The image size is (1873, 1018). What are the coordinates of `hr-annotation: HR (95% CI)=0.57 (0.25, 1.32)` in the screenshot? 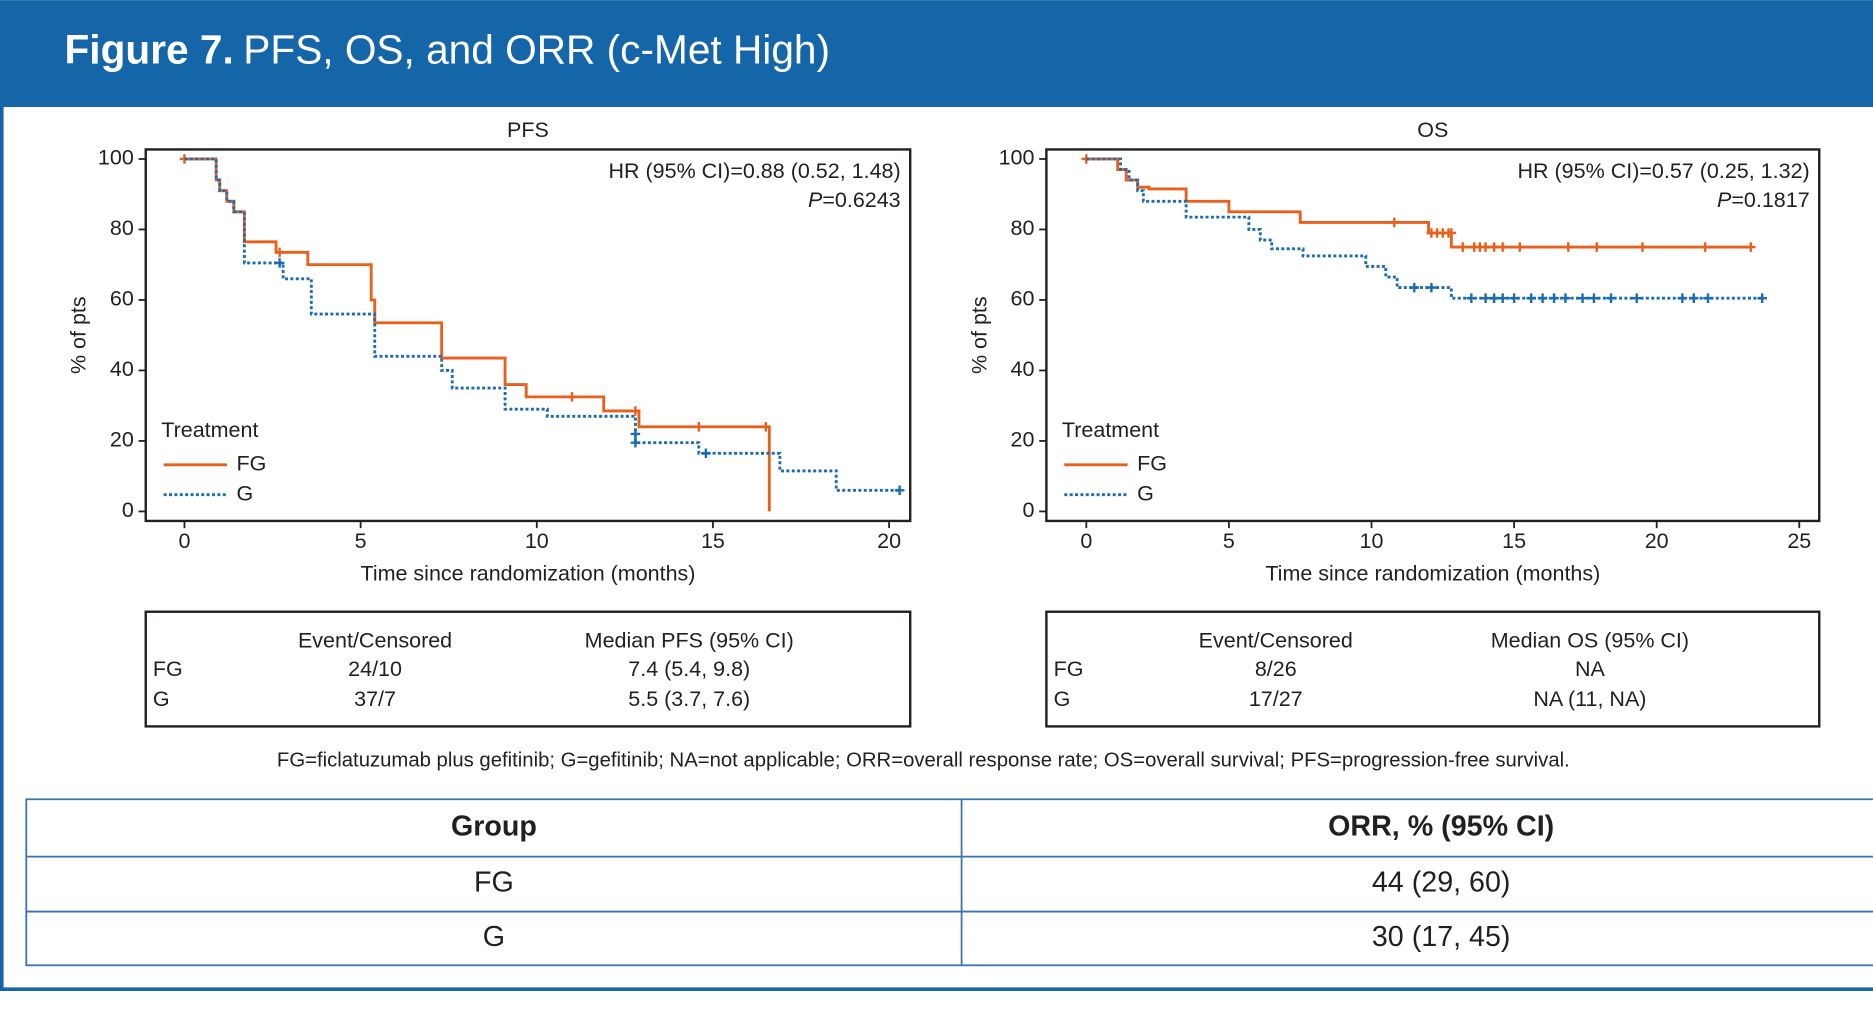 It's located at (1664, 171).